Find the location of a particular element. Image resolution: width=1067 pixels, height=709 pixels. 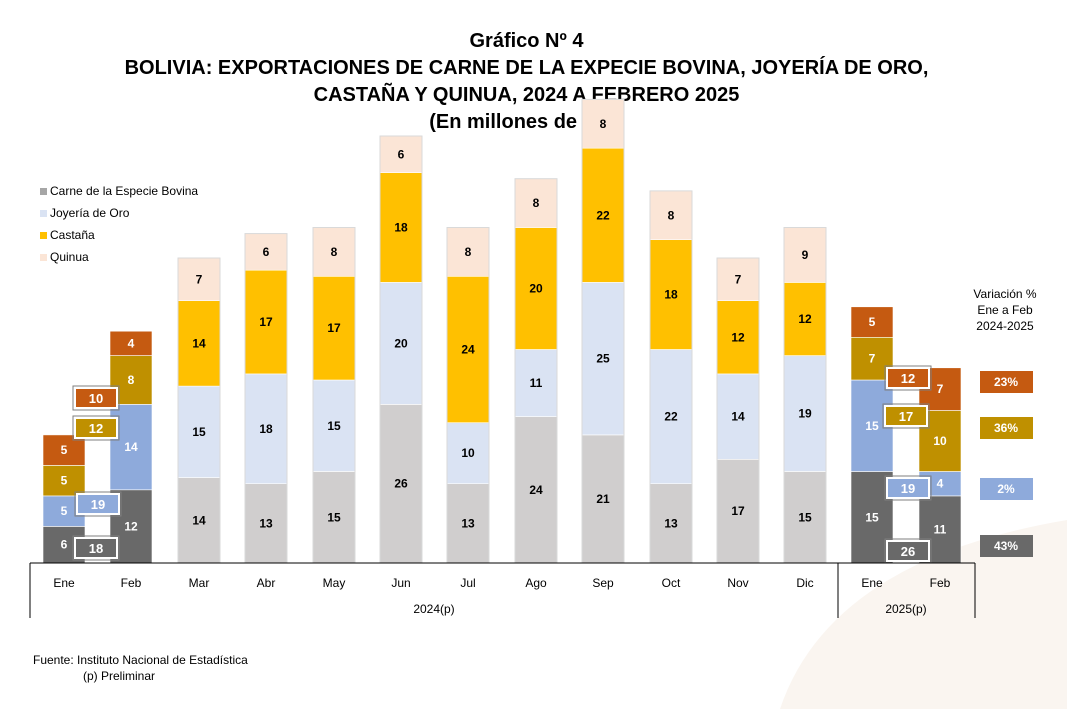

bar-may-4-carne-de-la-especie-bovina is located at coordinates (334, 517).